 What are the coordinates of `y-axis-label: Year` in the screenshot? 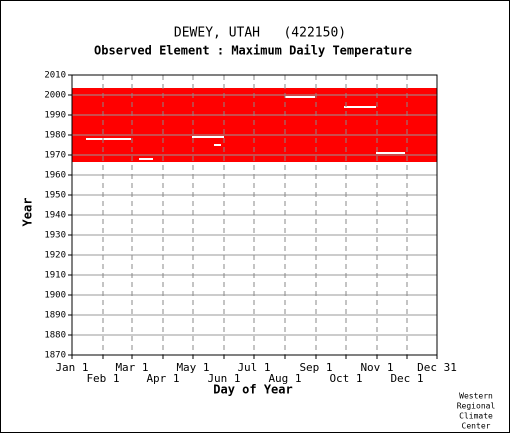 It's located at (28, 212).